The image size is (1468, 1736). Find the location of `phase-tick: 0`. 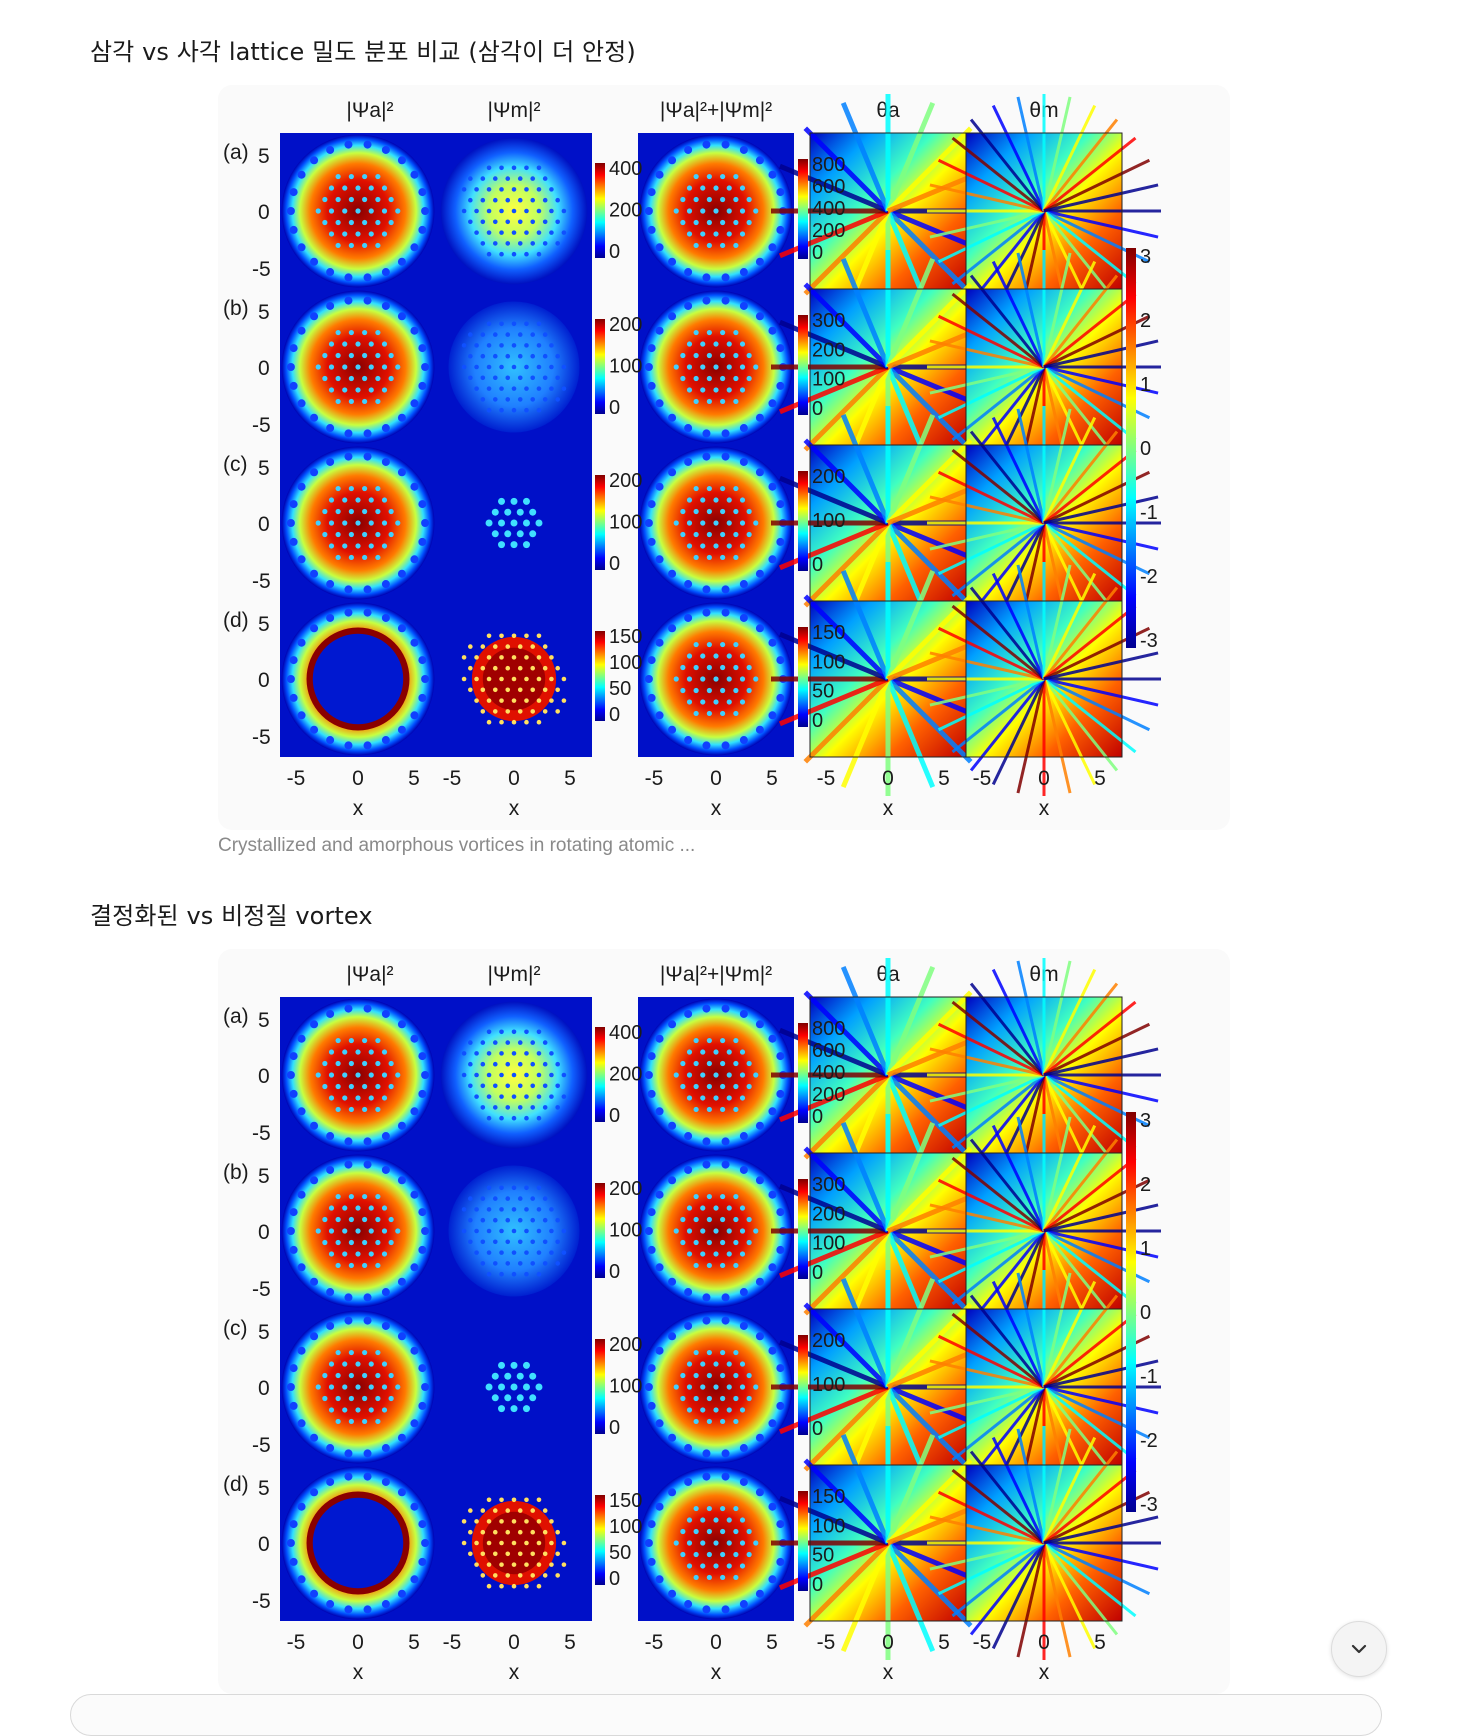

phase-tick: 0 is located at coordinates (1145, 449).